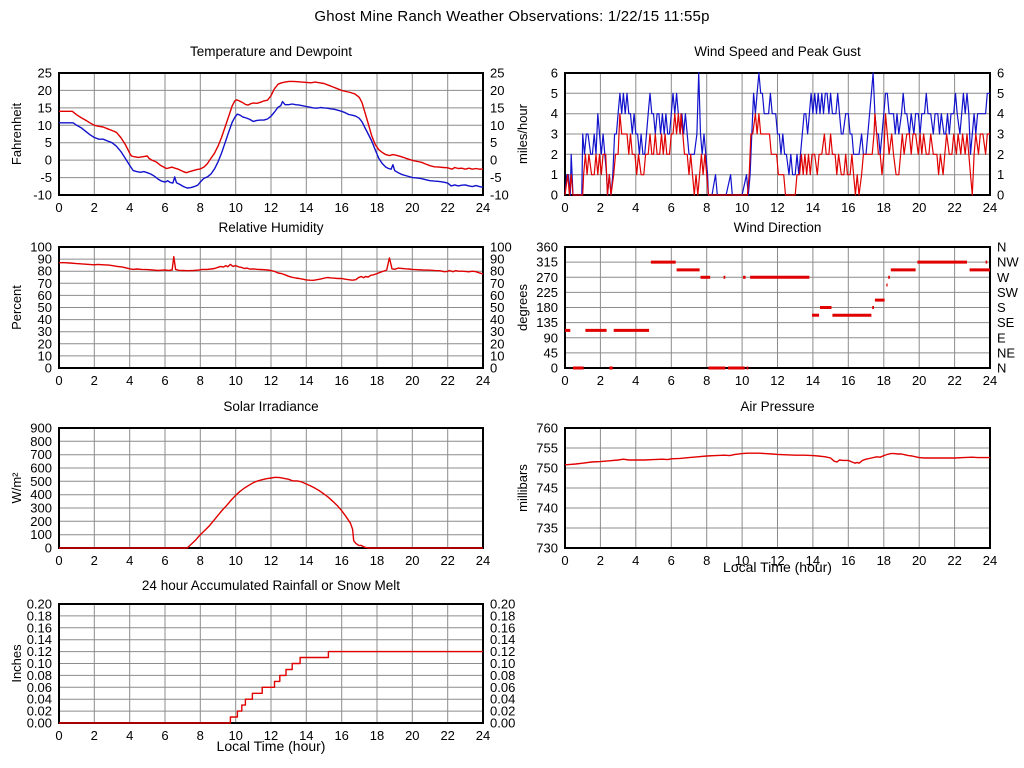 This screenshot has height=768, width=1024. Describe the element at coordinates (1000, 93) in the screenshot. I see `y-tick-label-right: 5` at that location.